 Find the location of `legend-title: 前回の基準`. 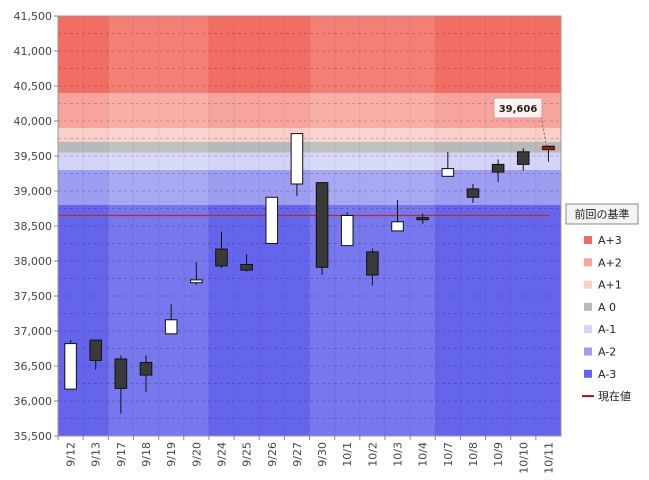

legend-title: 前回の基準 is located at coordinates (602, 214).